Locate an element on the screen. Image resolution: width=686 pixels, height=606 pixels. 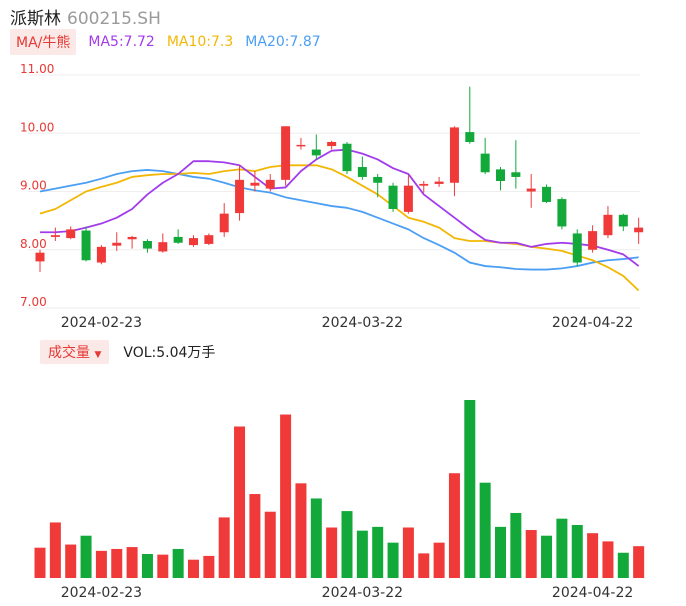
ma-indicator-selector: MA/牛熊 is located at coordinates (43, 42).